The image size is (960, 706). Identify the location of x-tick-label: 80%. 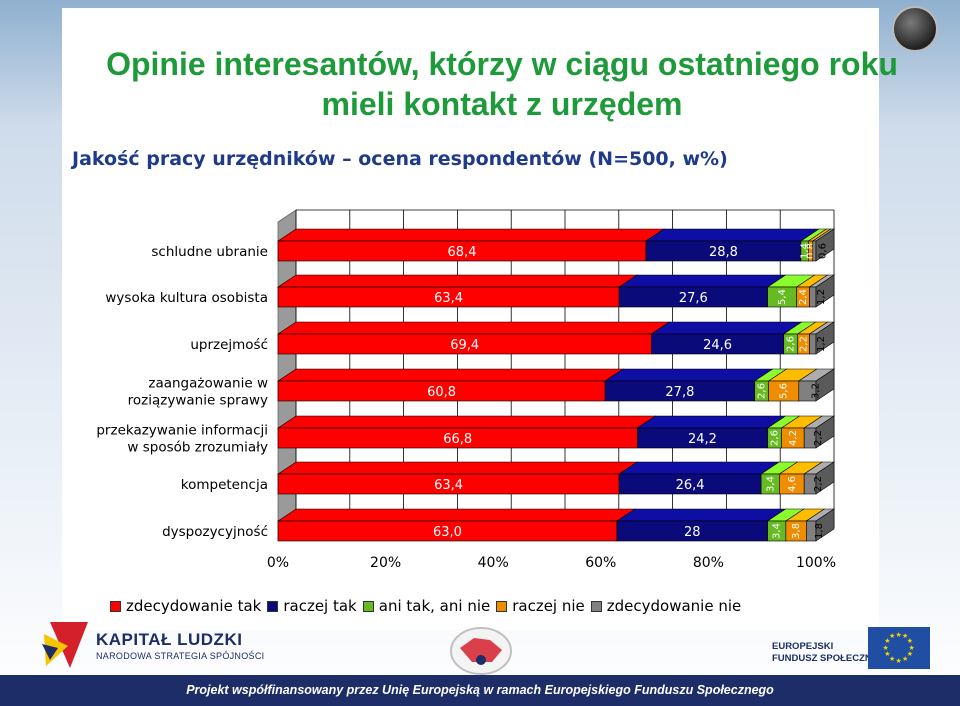
(708, 563).